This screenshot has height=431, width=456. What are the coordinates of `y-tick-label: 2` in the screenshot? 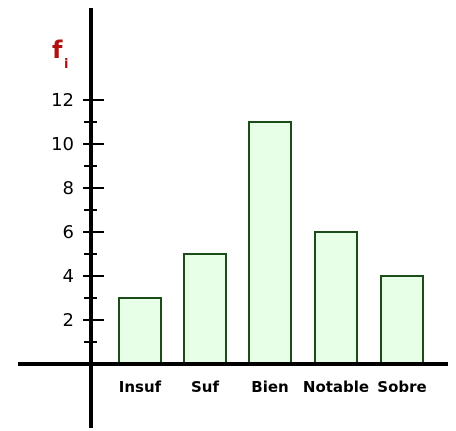 It's located at (68, 320).